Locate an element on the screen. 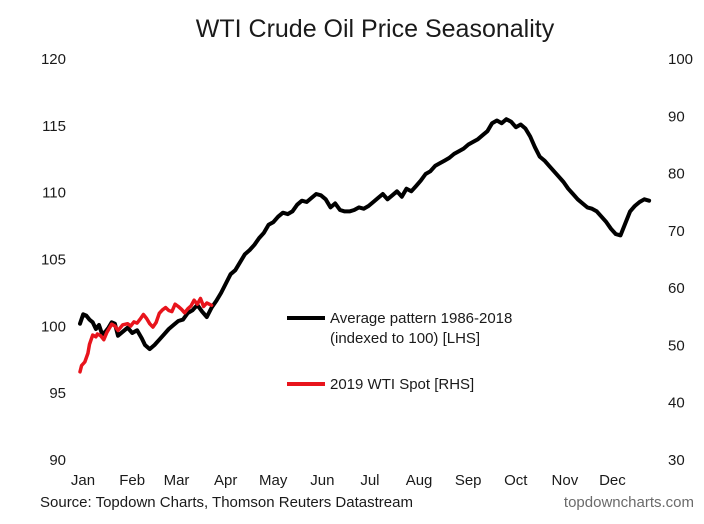 The image size is (704, 524). x-tick-label: Jan is located at coordinates (83, 480).